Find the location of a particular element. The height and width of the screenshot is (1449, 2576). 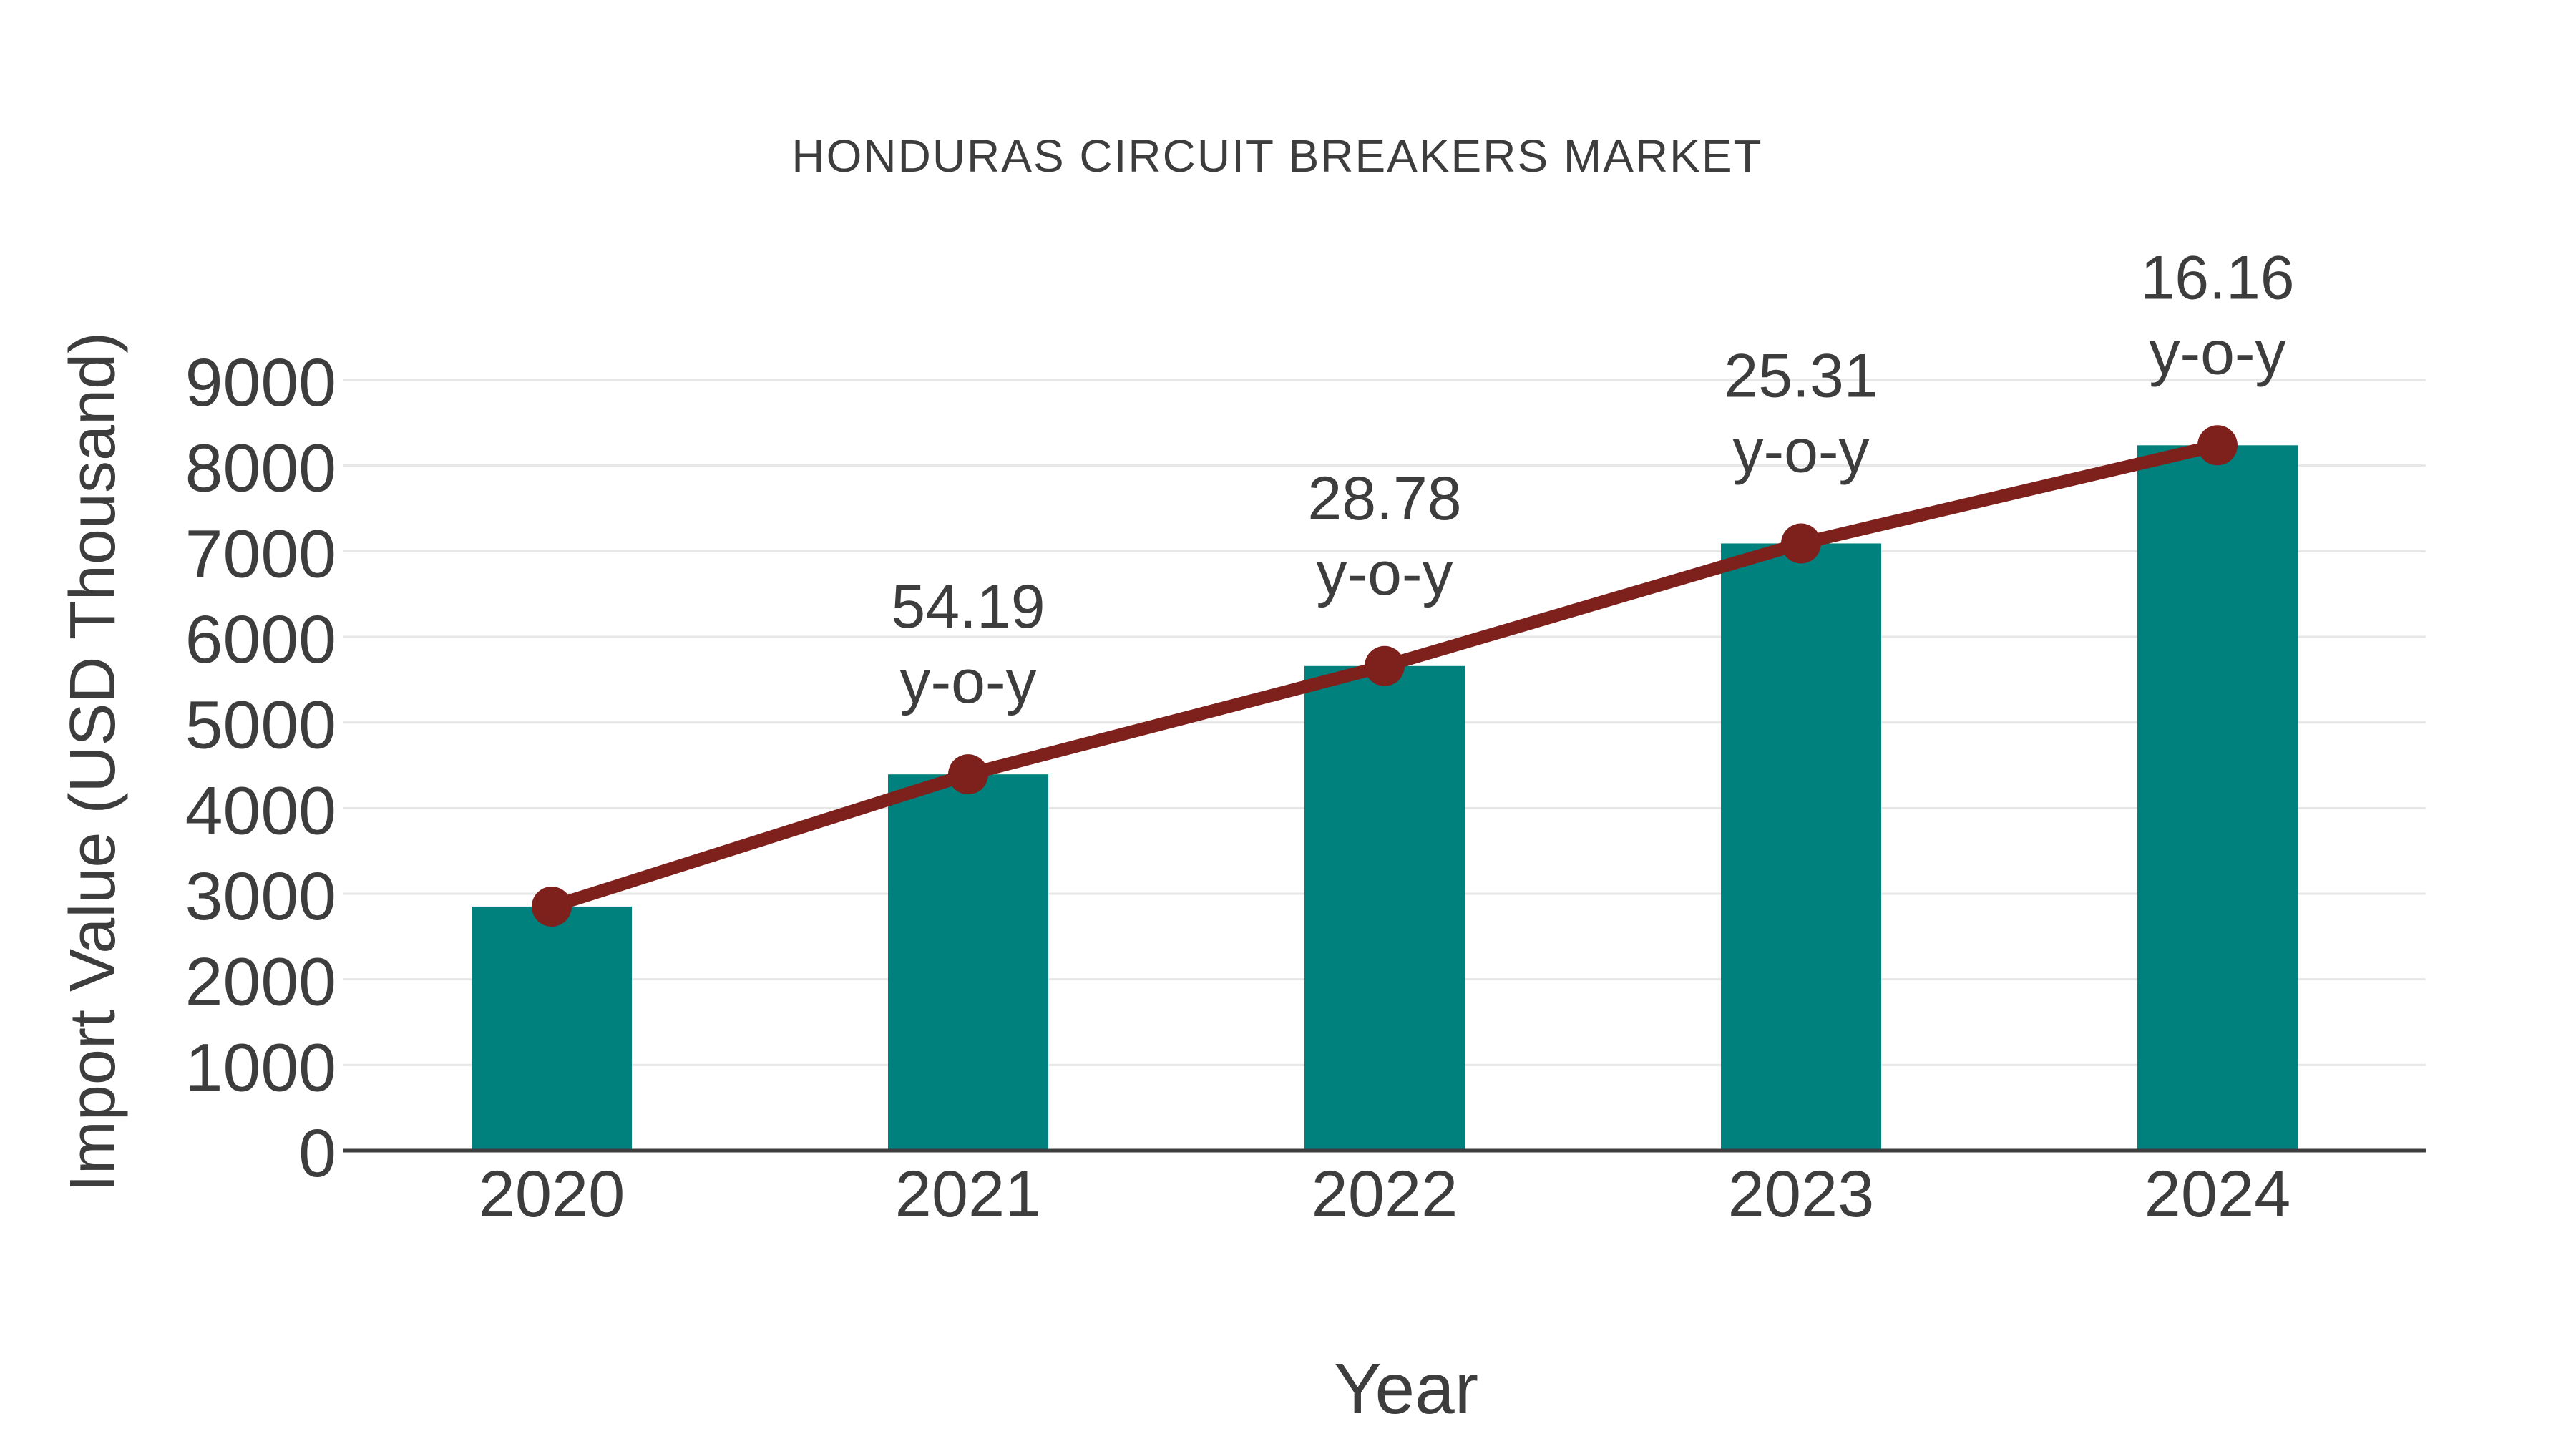

chart-title: HONDURAS CIRCUIT BREAKERS MARKET is located at coordinates (1276, 156).